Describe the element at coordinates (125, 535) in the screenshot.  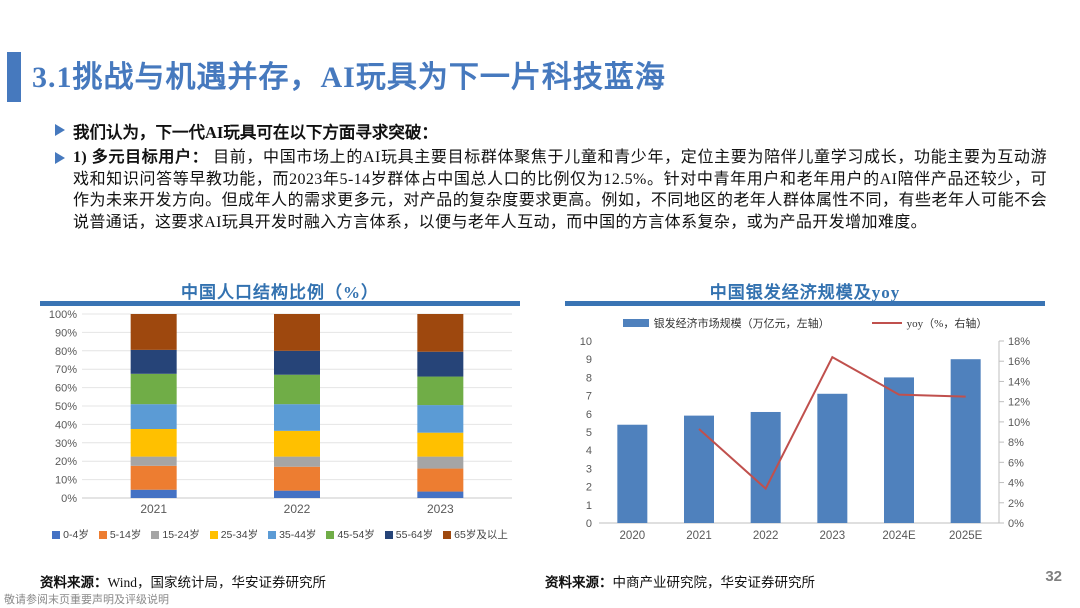
I see `legend-label: 5-14岁` at that location.